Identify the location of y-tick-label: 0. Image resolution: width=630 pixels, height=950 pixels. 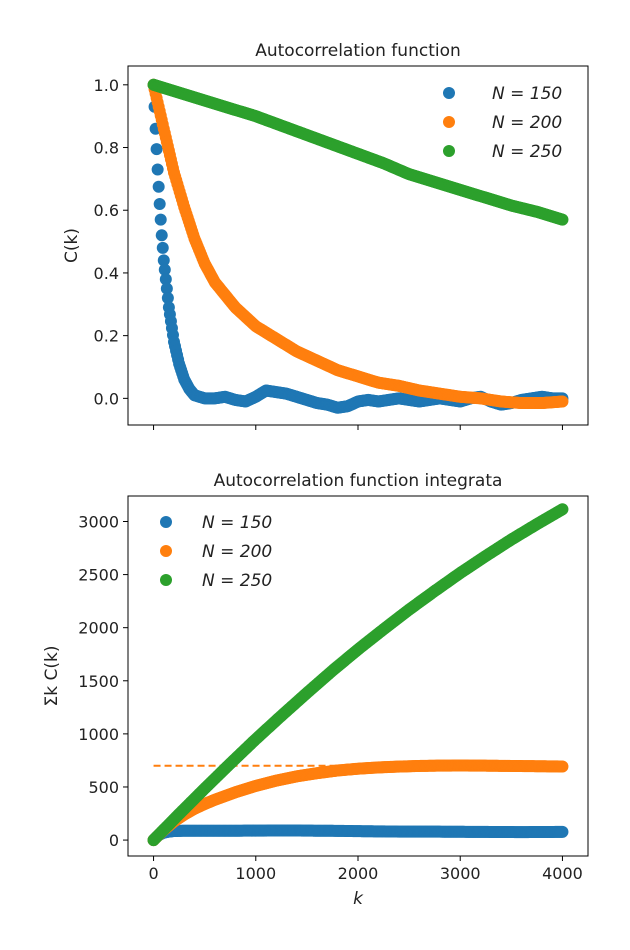
(114, 840).